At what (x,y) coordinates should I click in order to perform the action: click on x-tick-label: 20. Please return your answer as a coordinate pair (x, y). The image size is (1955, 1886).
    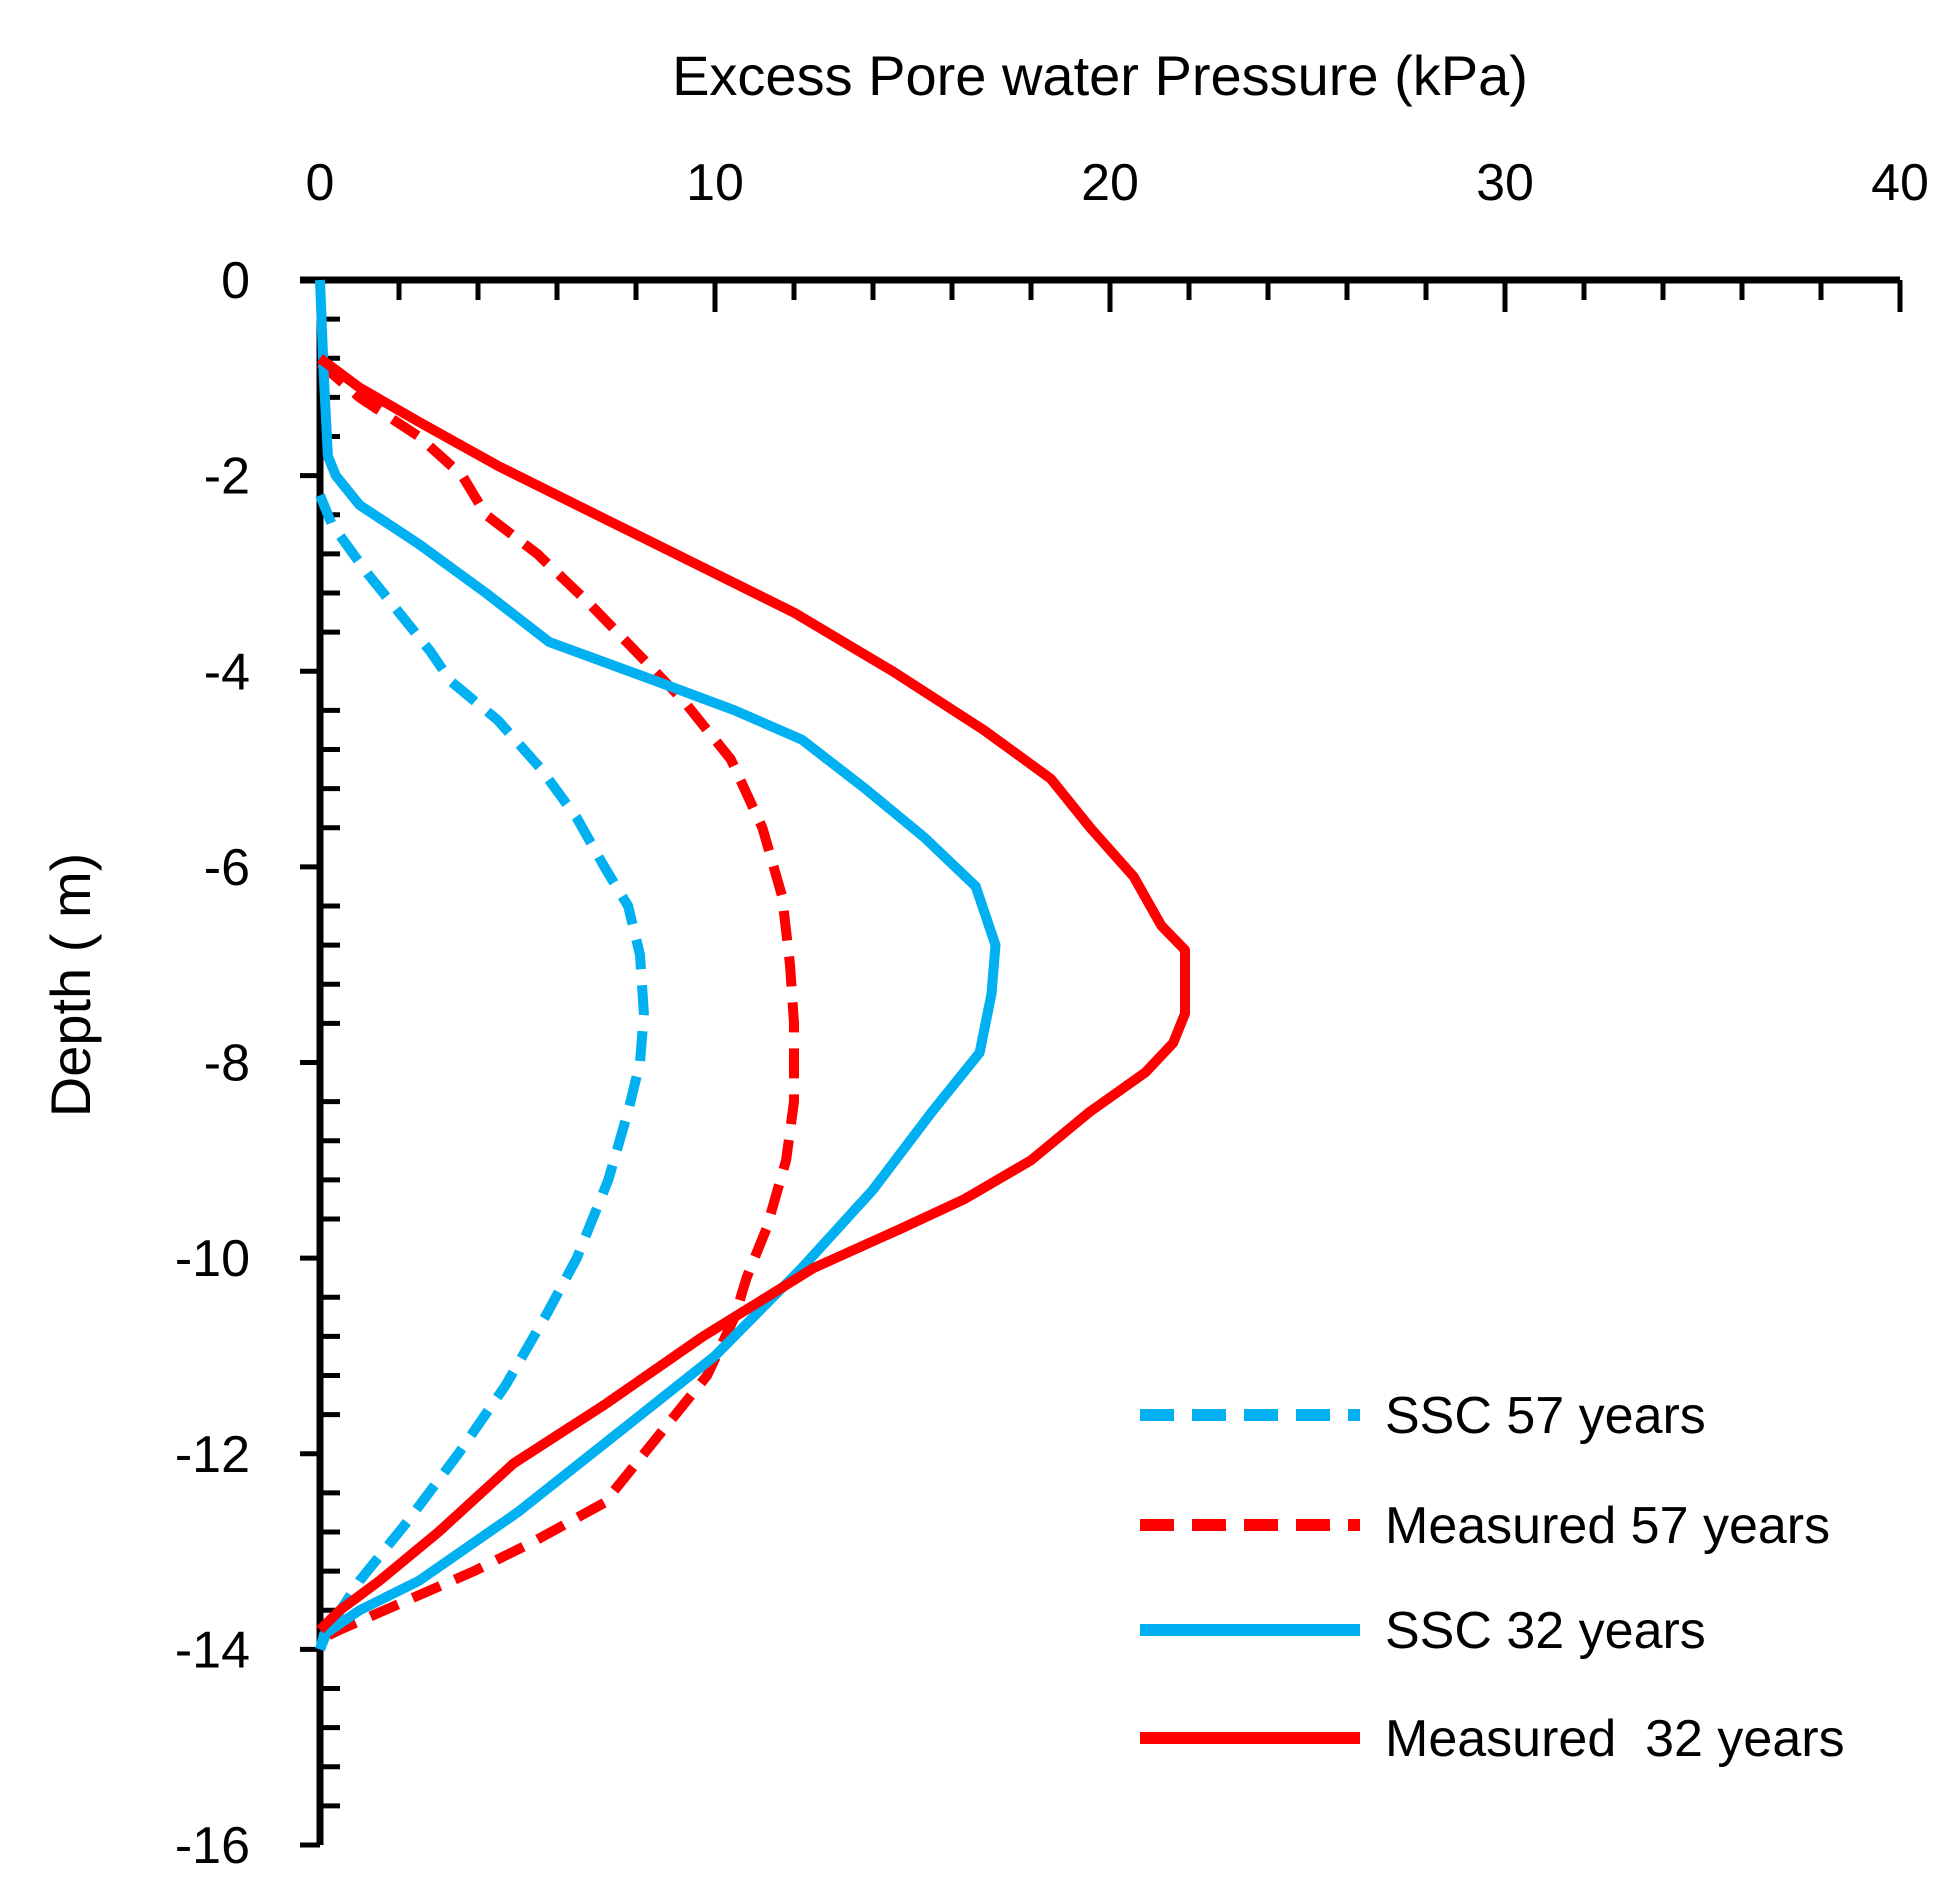
    Looking at the image, I should click on (1110, 183).